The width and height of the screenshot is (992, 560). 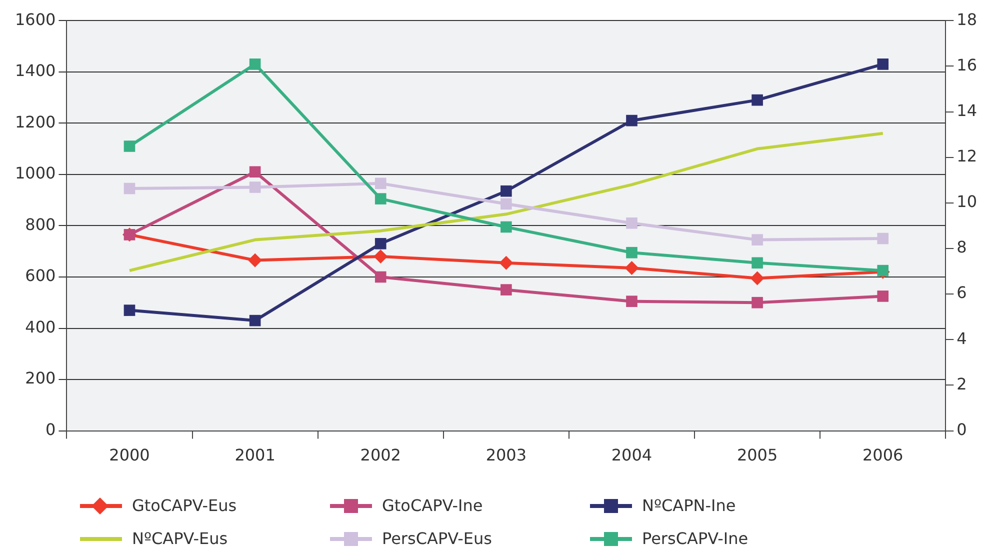 I want to click on y-tick-label: 800, so click(x=40, y=224).